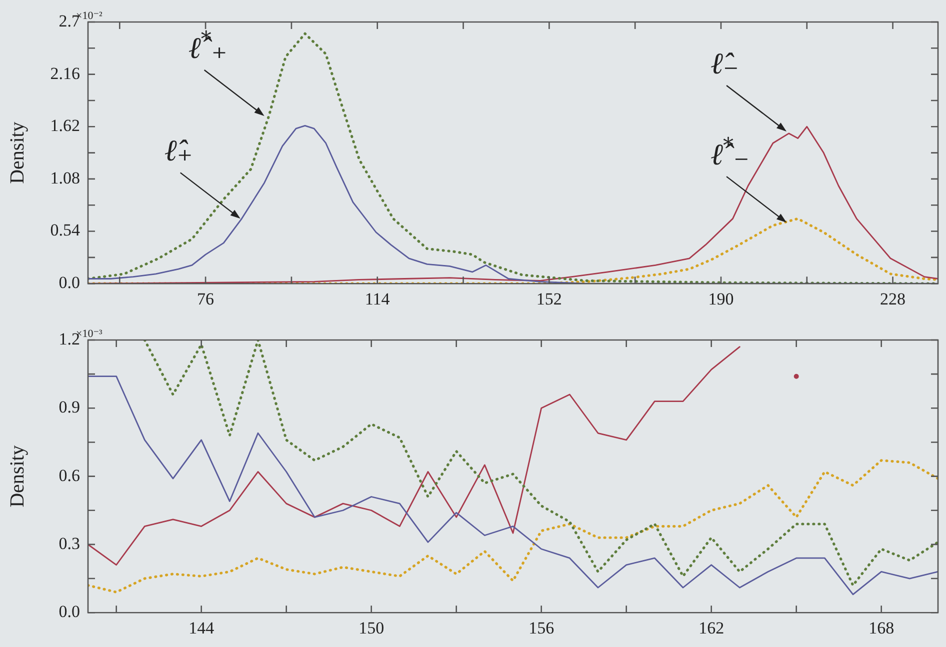 Image resolution: width=946 pixels, height=647 pixels. I want to click on y-tick-label: 2.16, so click(65, 73).